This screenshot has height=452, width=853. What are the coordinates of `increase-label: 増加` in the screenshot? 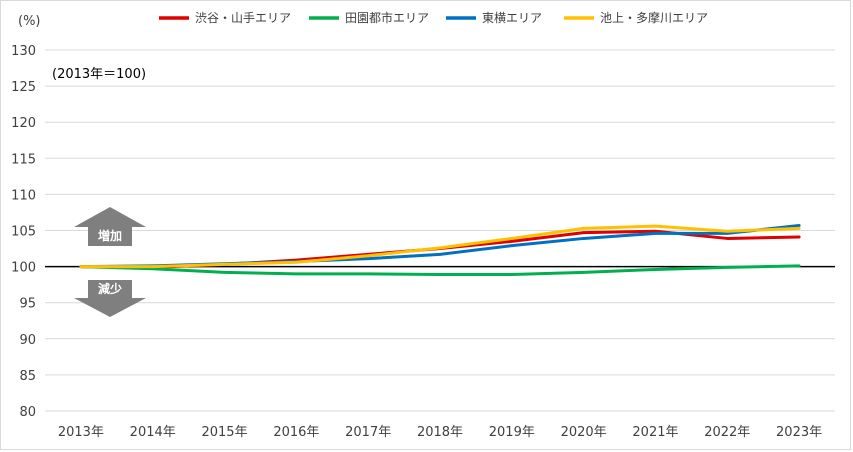 It's located at (110, 235).